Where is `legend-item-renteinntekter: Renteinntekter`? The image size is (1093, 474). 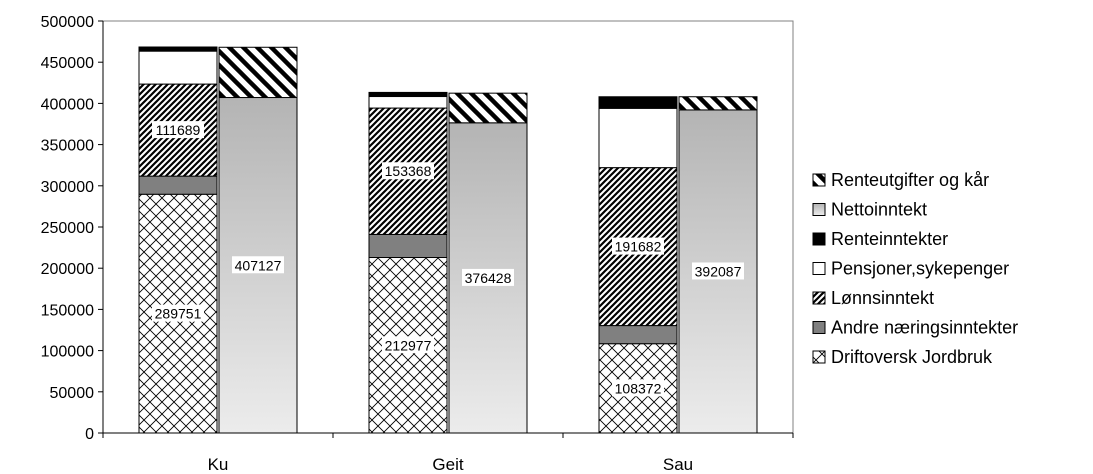
legend-item-renteinntekter: Renteinntekter is located at coordinates (880, 239).